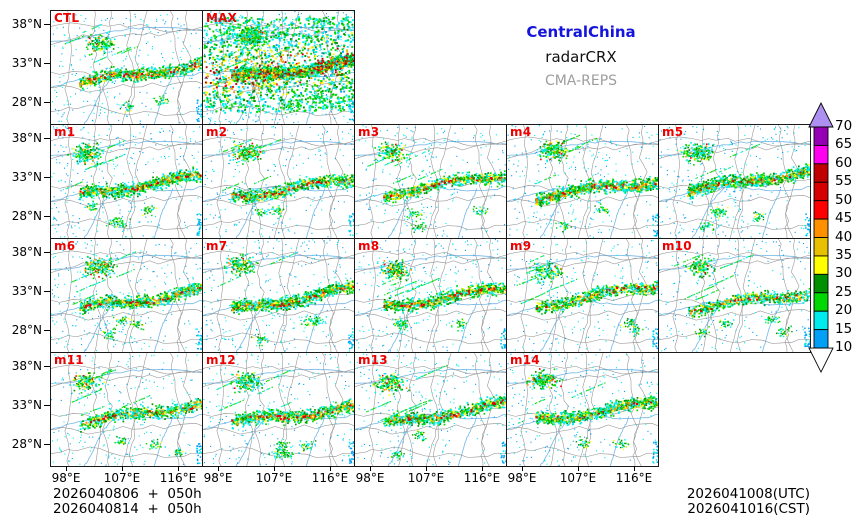 The width and height of the screenshot is (860, 528). I want to click on valid-time-block: 2026041008(UTC) 2026041016(CST), so click(748, 502).